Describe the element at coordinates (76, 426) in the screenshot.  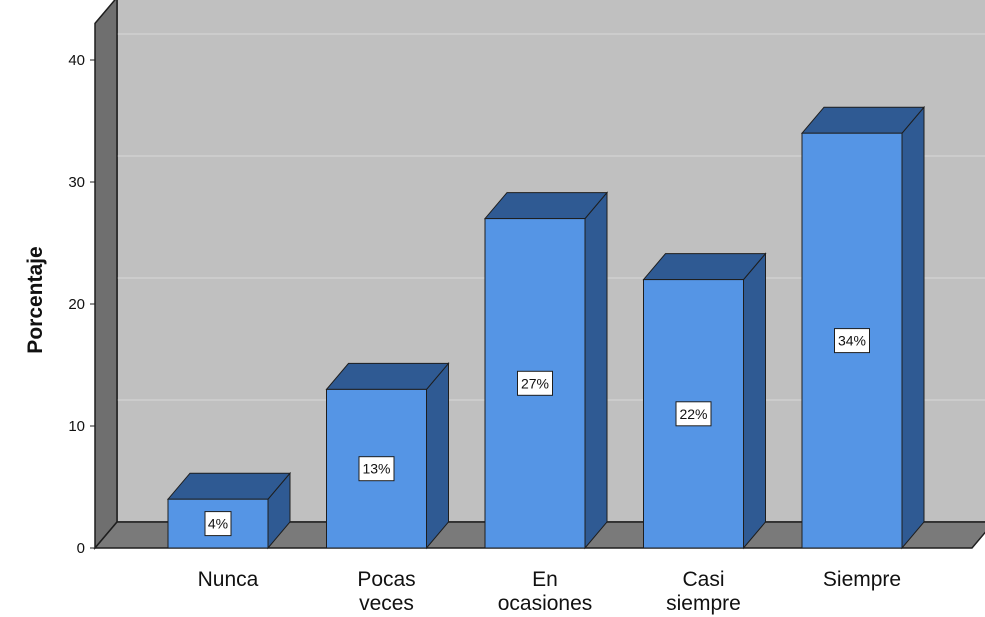
I see `y-tick-label: 10` at that location.